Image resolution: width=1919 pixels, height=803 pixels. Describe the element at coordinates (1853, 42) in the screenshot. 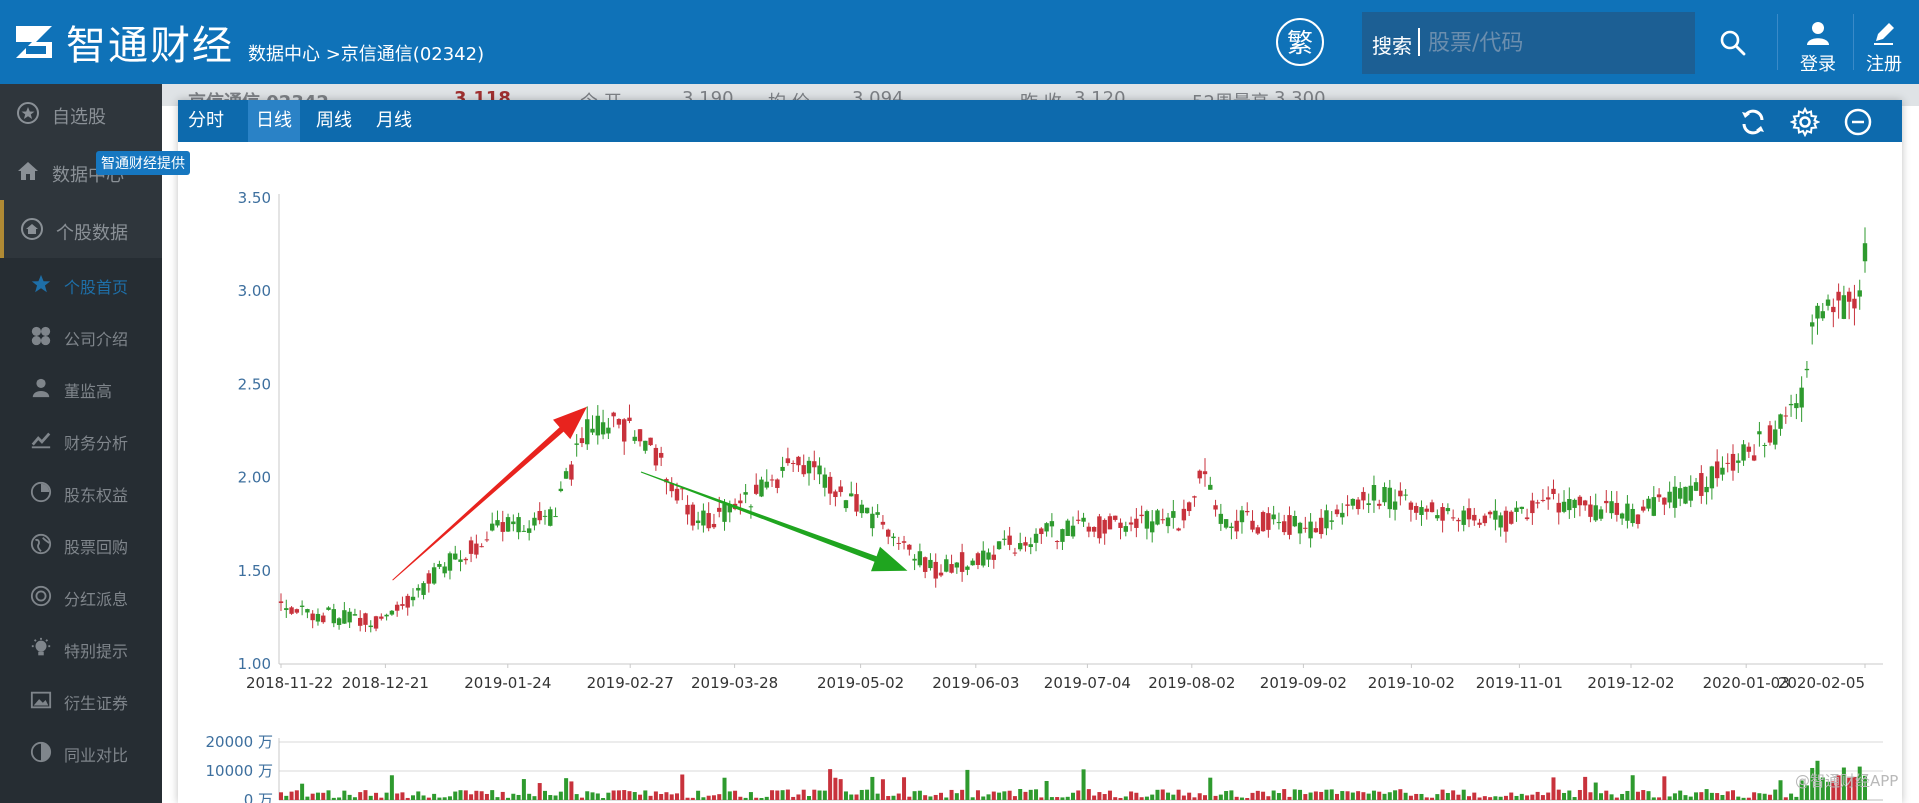

I see `header-divider` at that location.